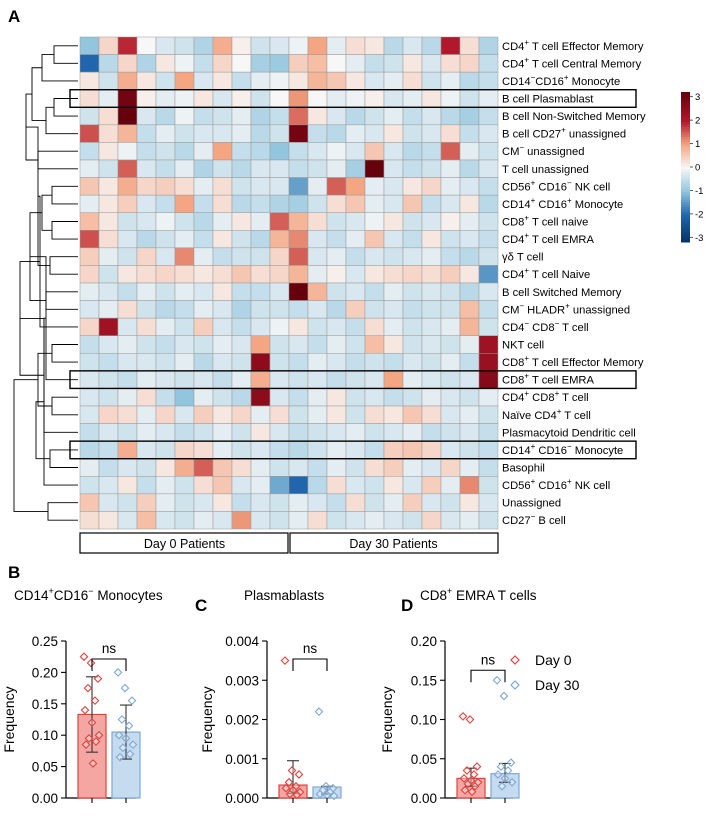 This screenshot has height=835, width=705. I want to click on colorbar-tick-label: 3, so click(697, 97).